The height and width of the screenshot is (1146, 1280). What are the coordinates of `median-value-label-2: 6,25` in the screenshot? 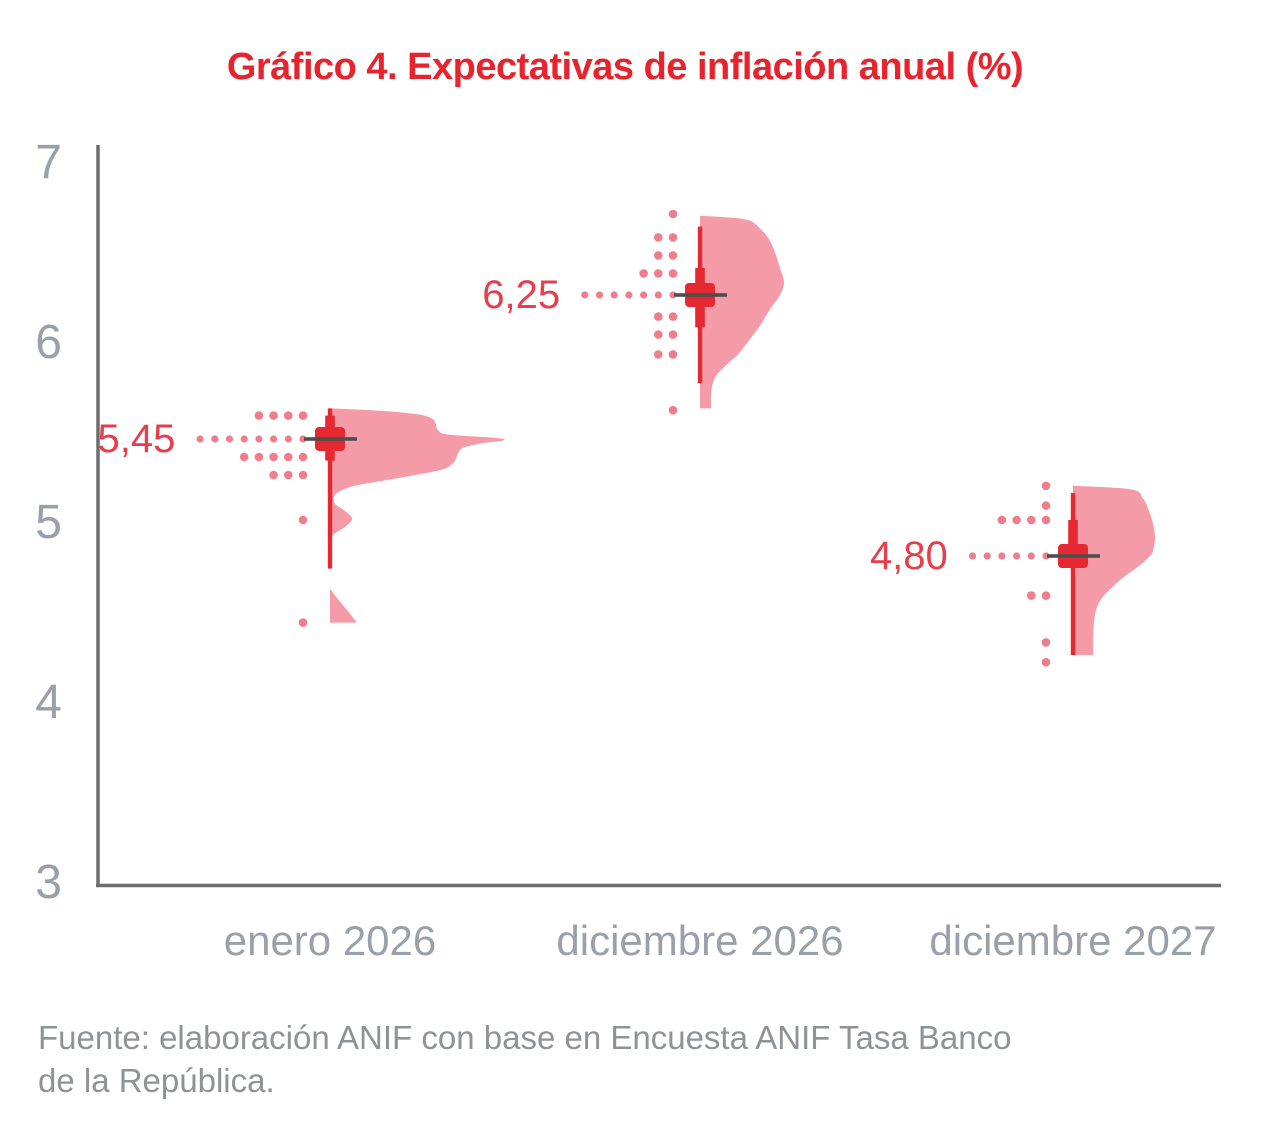 It's located at (521, 295).